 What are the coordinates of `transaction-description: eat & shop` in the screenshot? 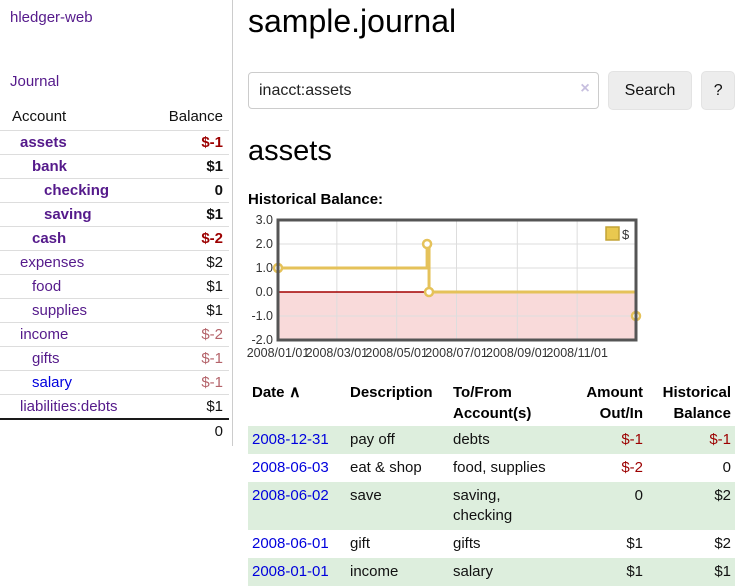 It's located at (386, 467).